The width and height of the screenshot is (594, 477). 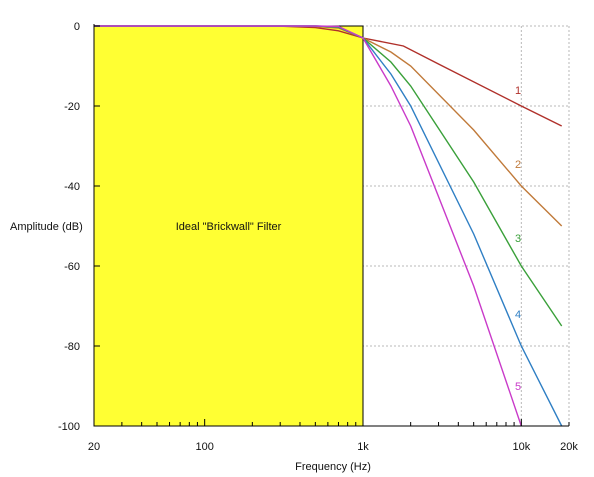 What do you see at coordinates (72, 107) in the screenshot?
I see `y-tick-label: -20` at bounding box center [72, 107].